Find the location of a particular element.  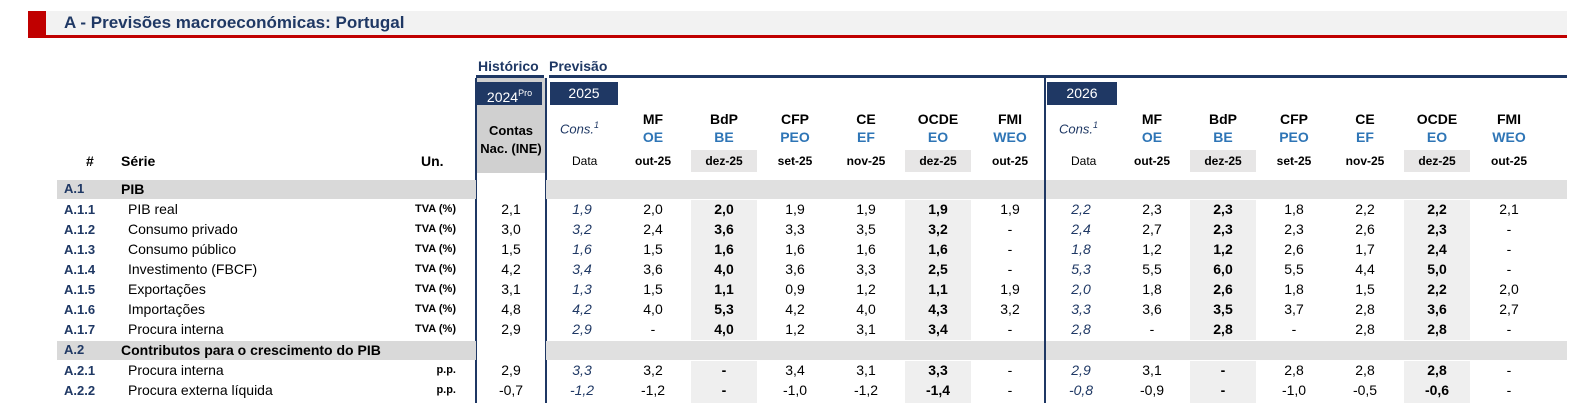

c2025-inst-name: BdP is located at coordinates (724, 119).